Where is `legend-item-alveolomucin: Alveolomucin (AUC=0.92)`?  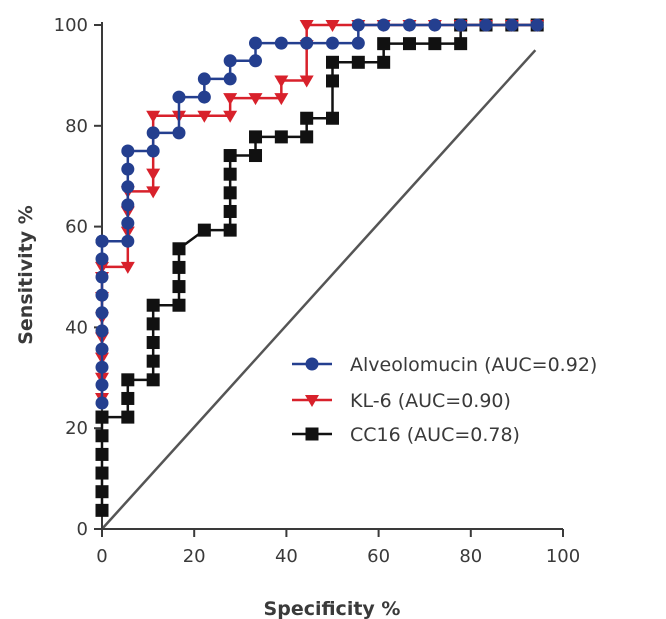 legend-item-alveolomucin: Alveolomucin (AUC=0.92) is located at coordinates (444, 365).